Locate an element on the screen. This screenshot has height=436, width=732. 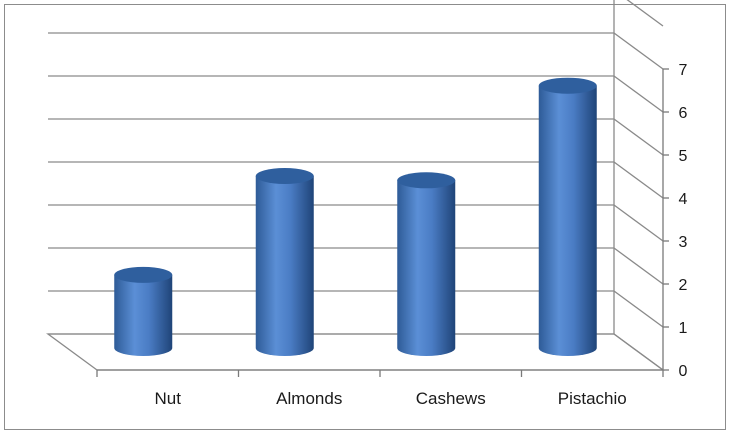
category-label: Cashews is located at coordinates (451, 398).